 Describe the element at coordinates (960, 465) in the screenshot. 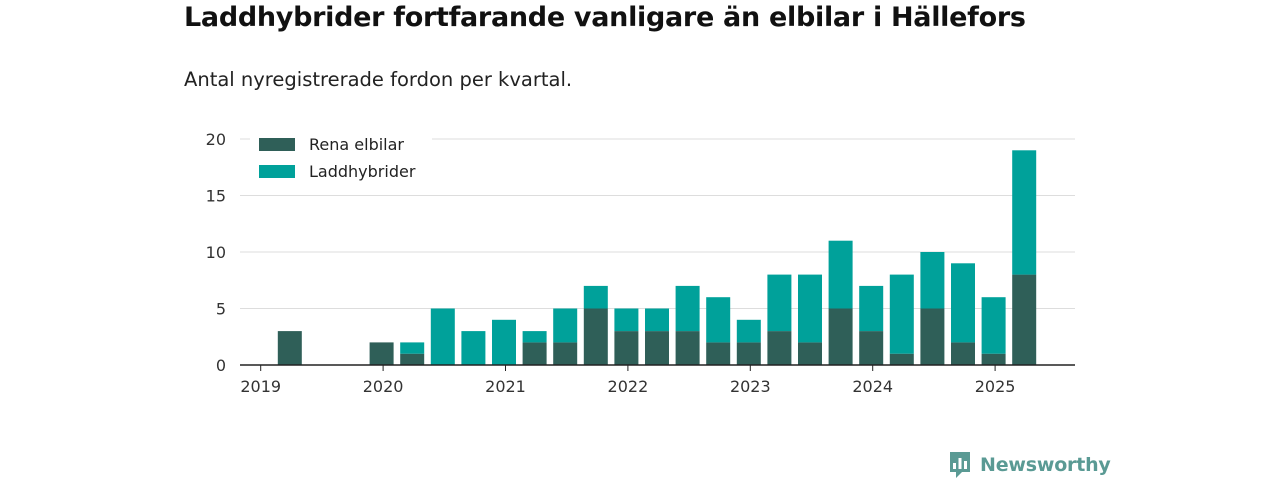

I see `newsworthy-logo-icon` at that location.